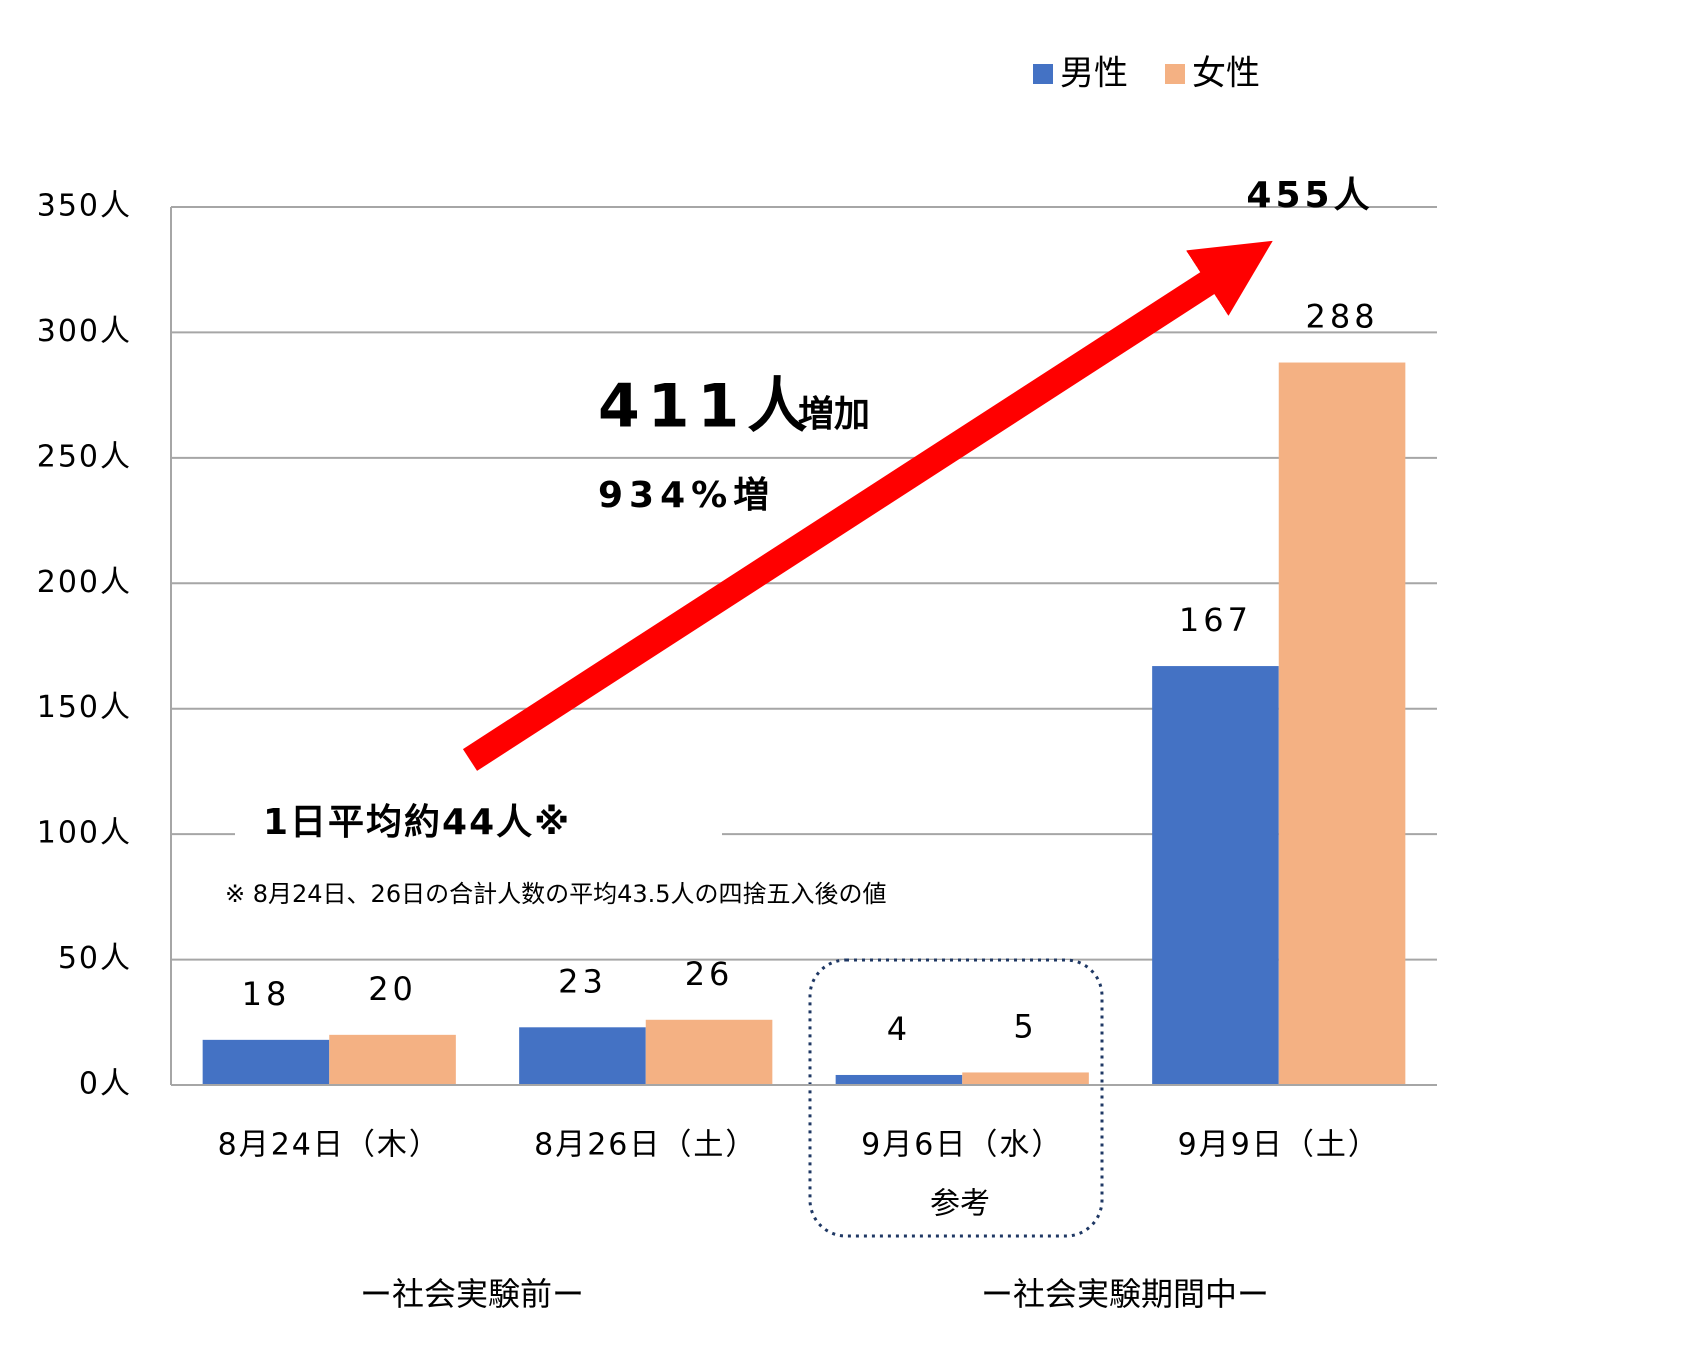 The width and height of the screenshot is (1695, 1350). What do you see at coordinates (1094, 74) in the screenshot?
I see `legend-label: 男性` at bounding box center [1094, 74].